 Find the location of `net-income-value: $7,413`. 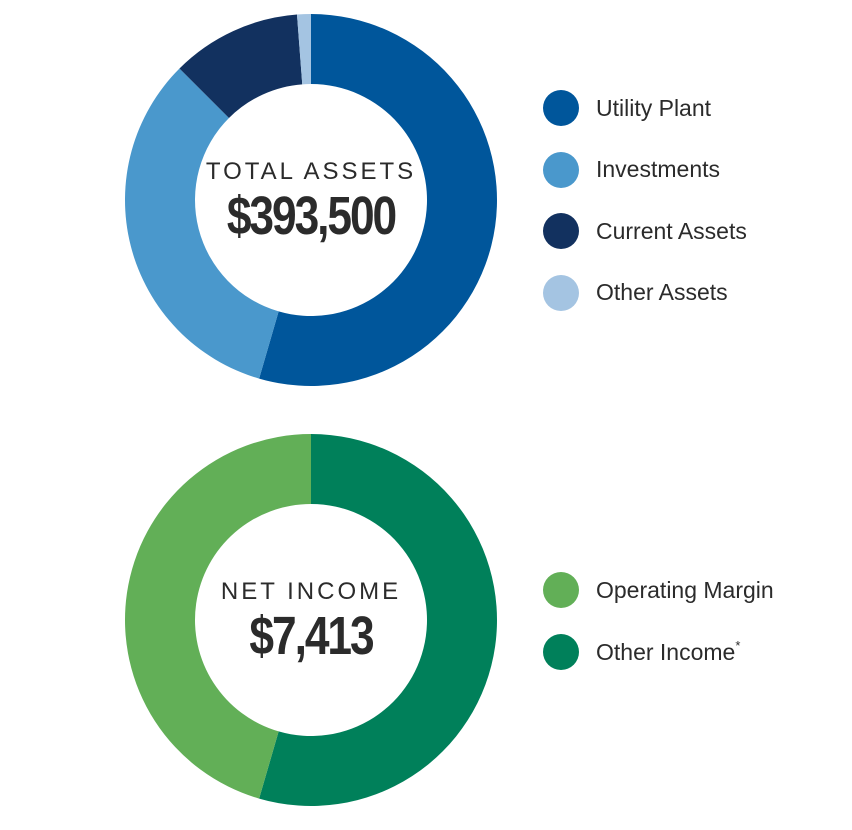

net-income-value: $7,413 is located at coordinates (311, 636).